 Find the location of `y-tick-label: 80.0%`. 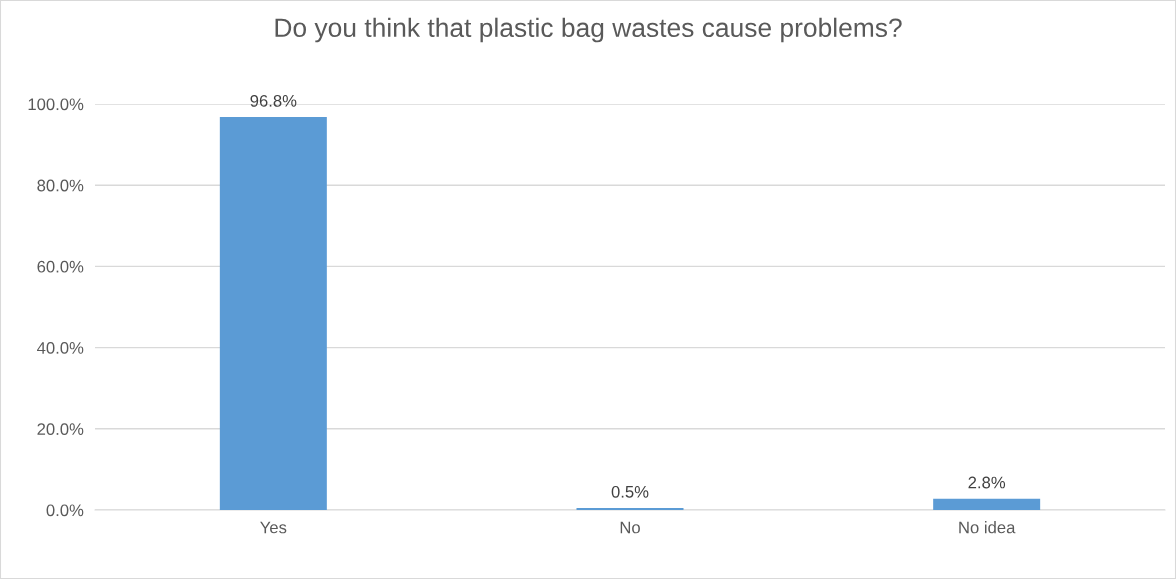

y-tick-label: 80.0% is located at coordinates (60, 185).